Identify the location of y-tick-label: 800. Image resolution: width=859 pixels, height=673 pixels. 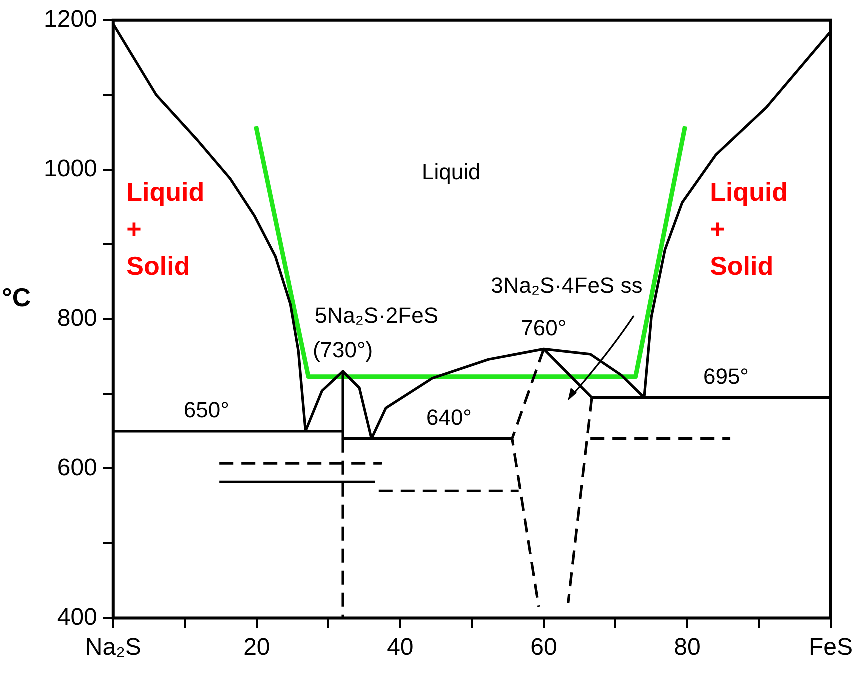
(77, 318).